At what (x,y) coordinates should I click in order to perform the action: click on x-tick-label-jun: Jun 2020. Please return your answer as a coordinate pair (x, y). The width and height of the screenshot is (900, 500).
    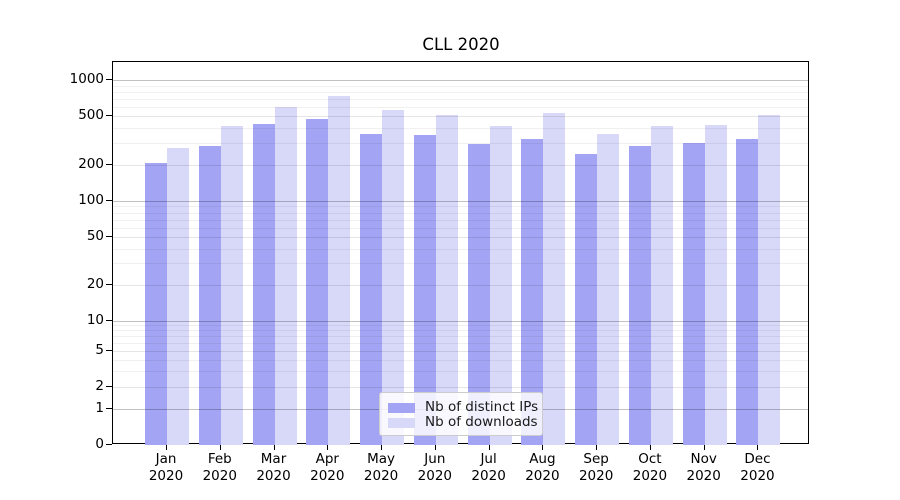
    Looking at the image, I should click on (435, 467).